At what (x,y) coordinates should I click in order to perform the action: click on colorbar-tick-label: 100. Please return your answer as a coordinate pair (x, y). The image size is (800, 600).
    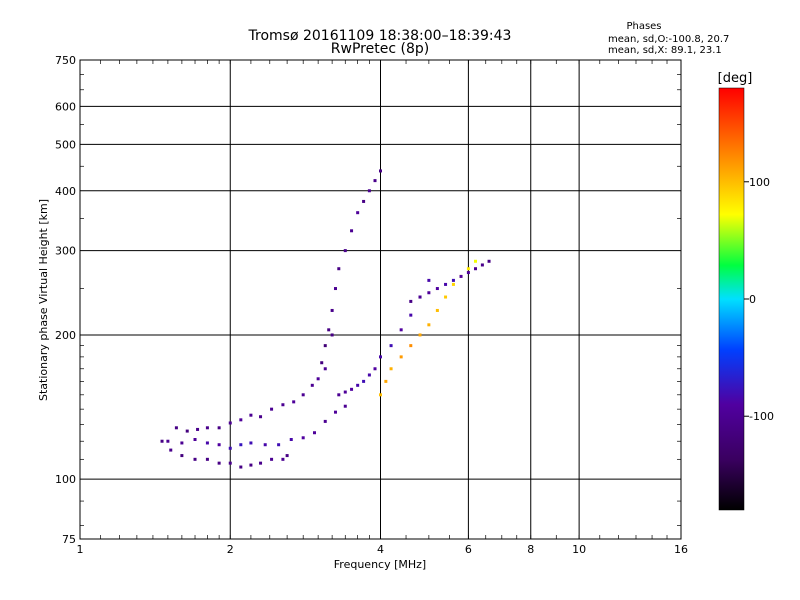
    Looking at the image, I should click on (759, 182).